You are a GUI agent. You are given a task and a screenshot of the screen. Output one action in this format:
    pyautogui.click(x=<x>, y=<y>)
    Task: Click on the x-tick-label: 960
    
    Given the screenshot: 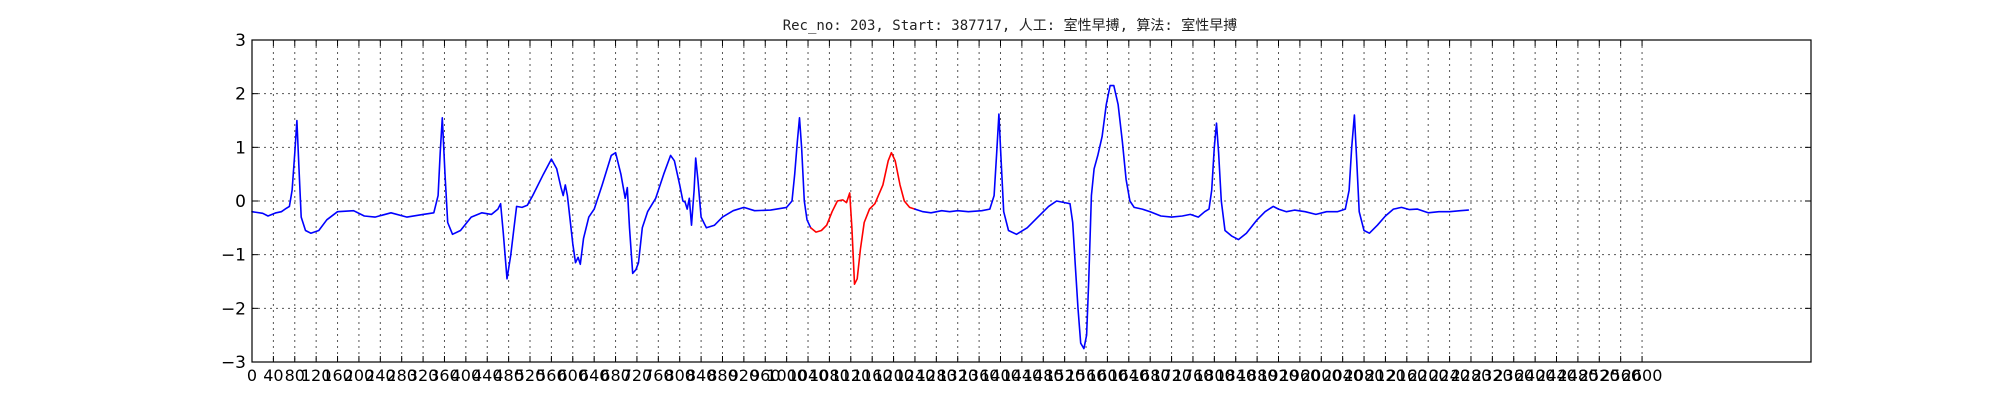 What is the action you would take?
    pyautogui.click(x=765, y=375)
    